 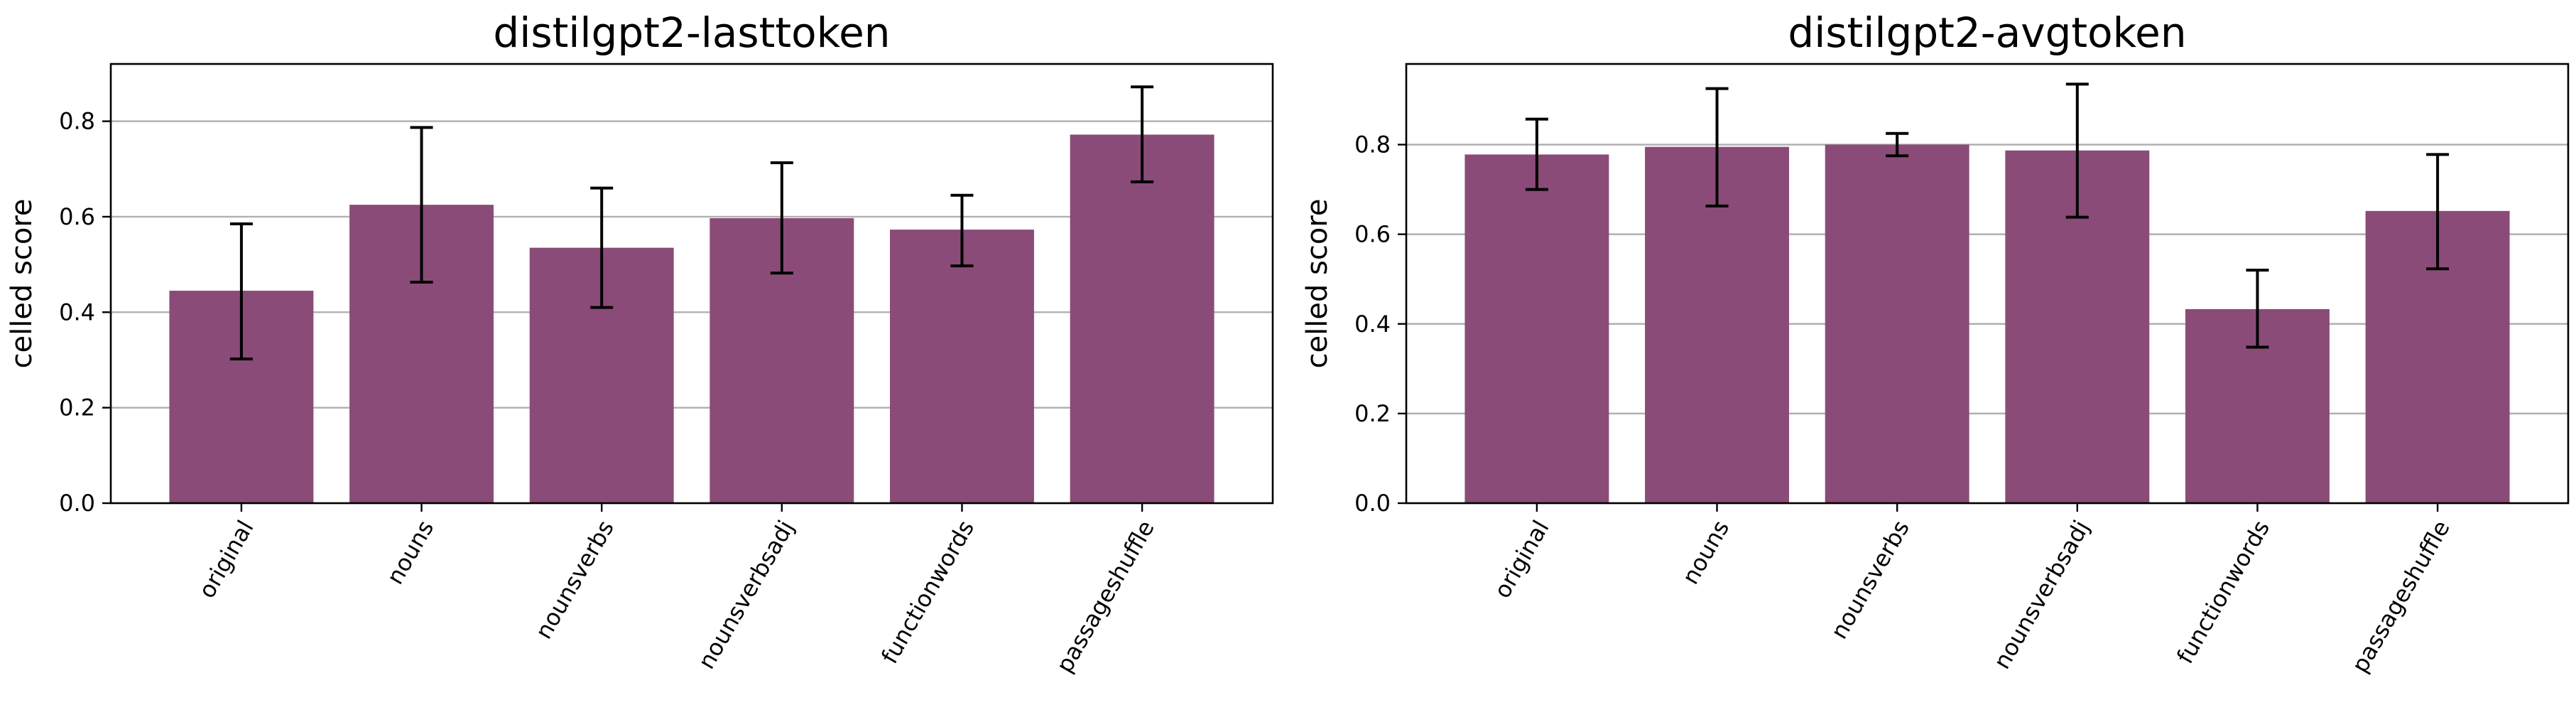 What do you see at coordinates (1897, 324) in the screenshot?
I see `bar-nounsverbs` at bounding box center [1897, 324].